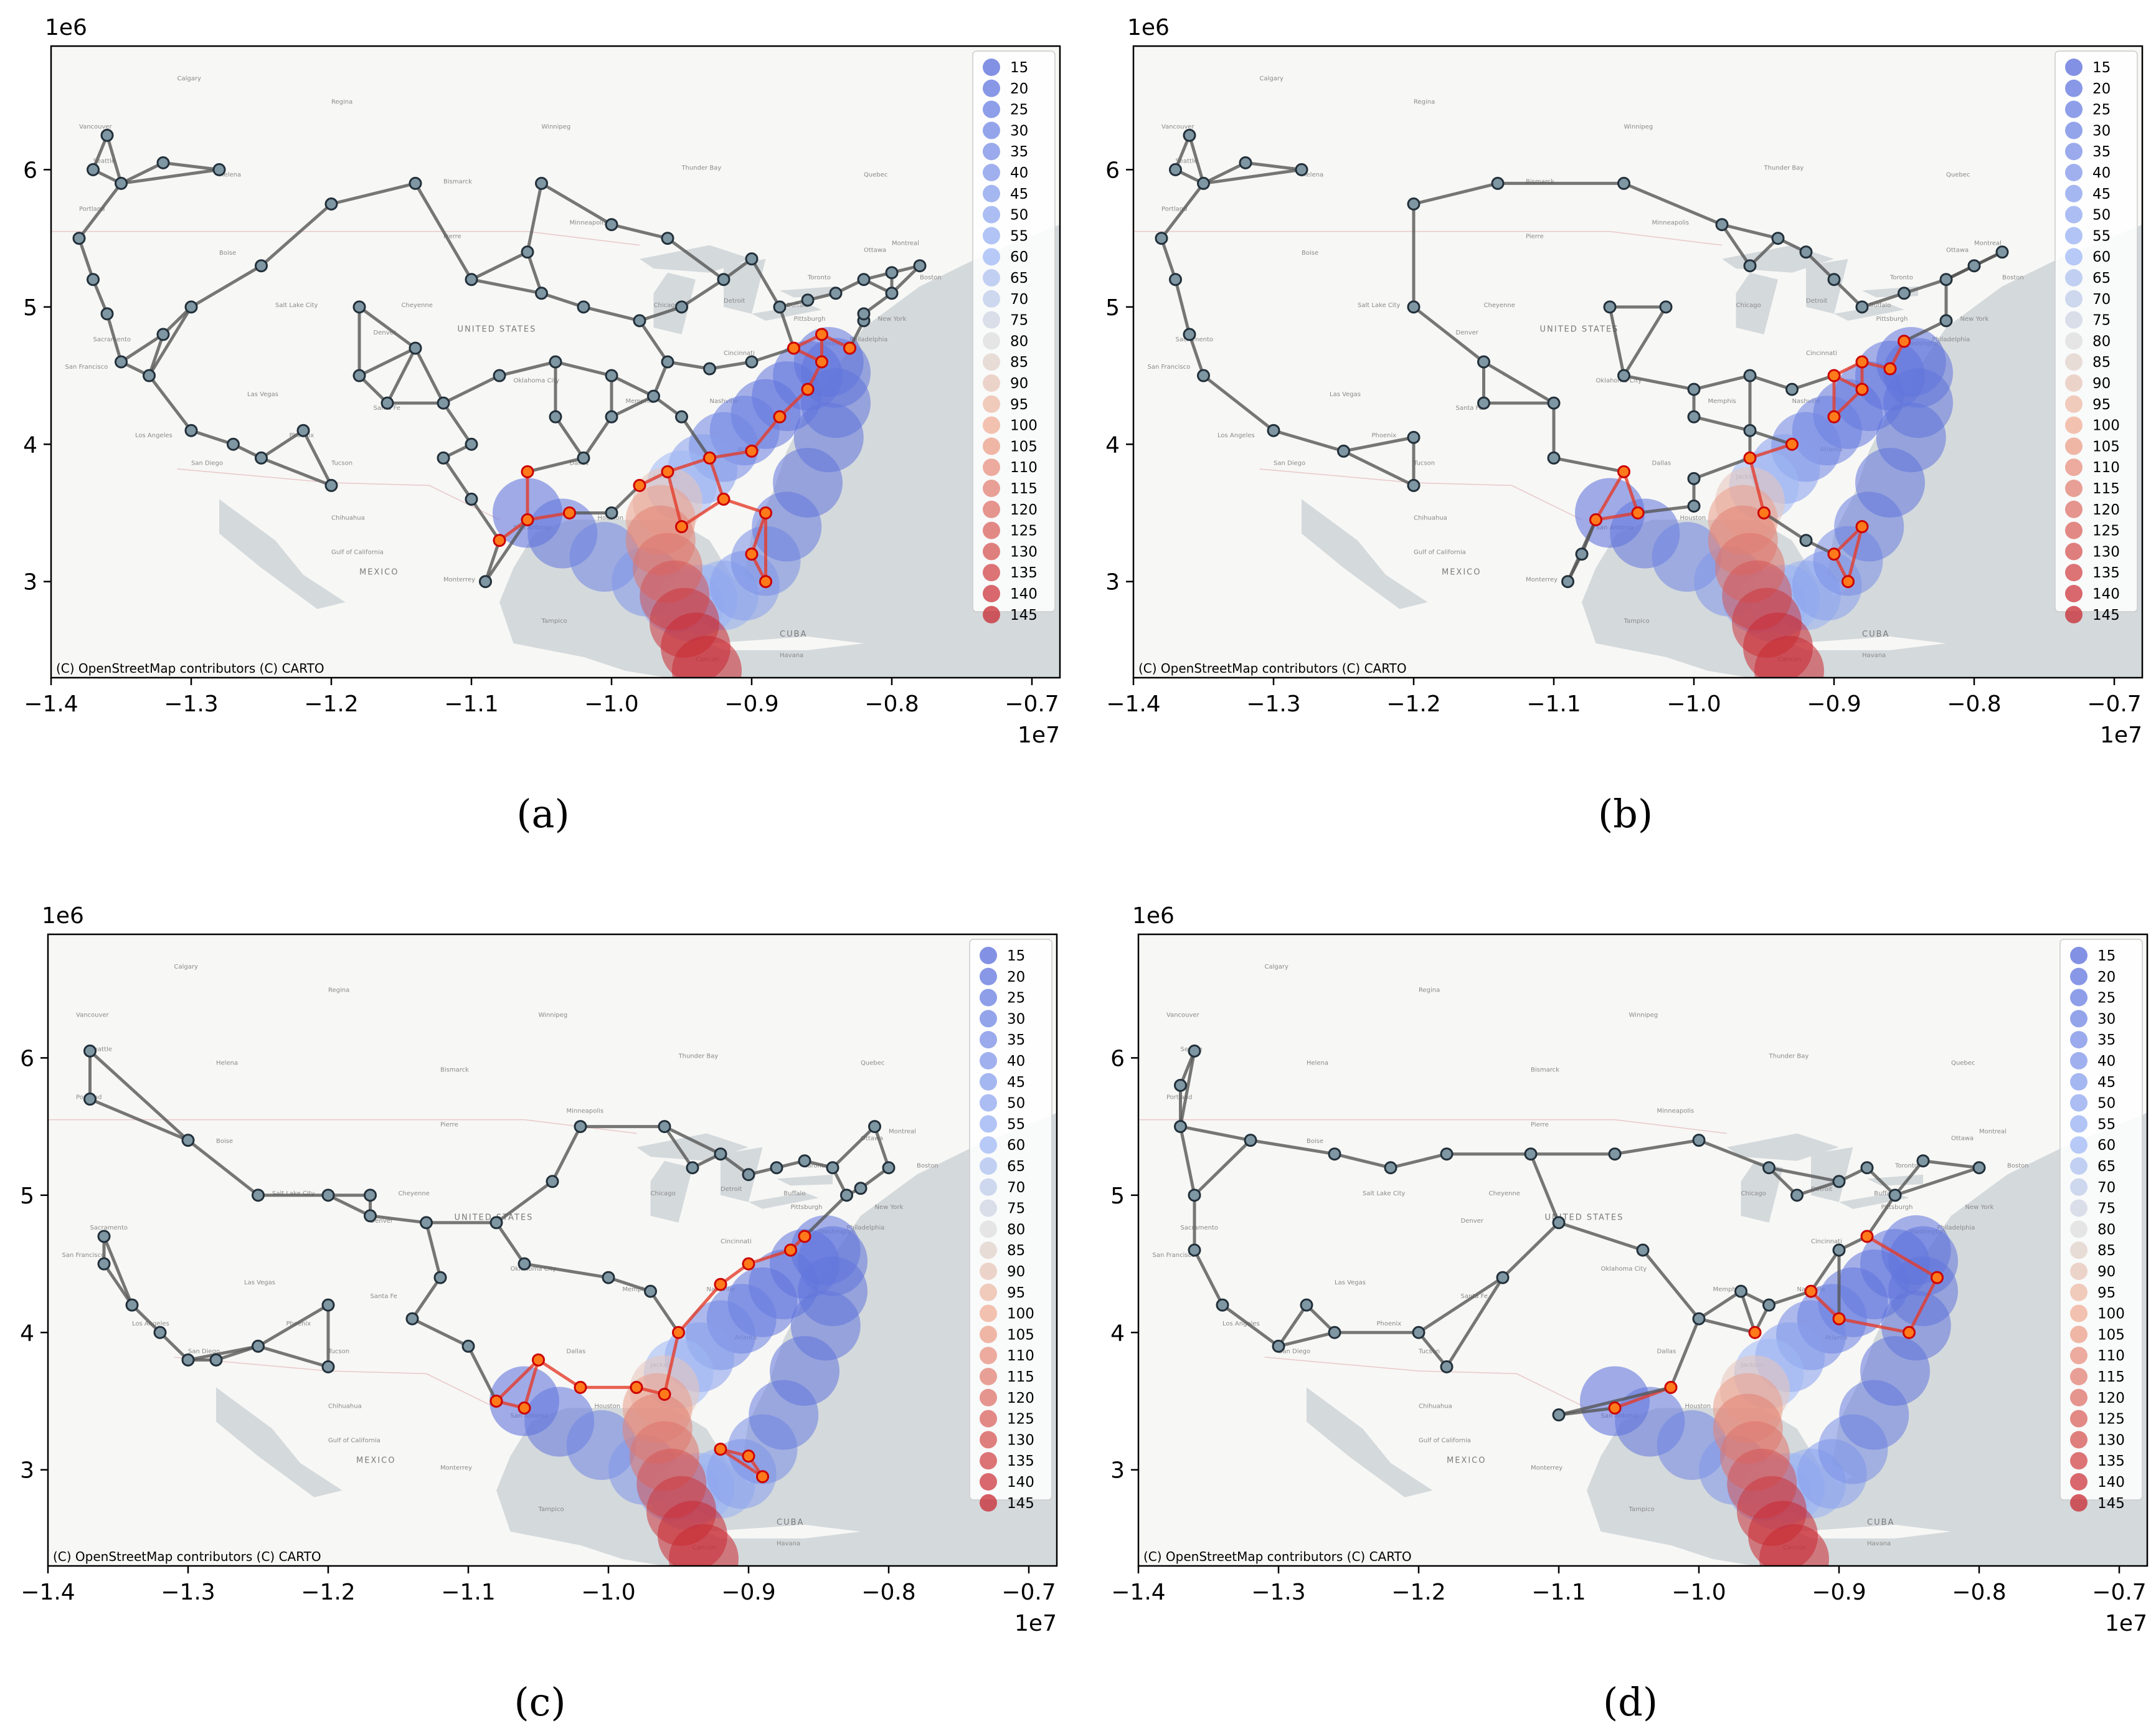 Image resolution: width=2156 pixels, height=1726 pixels. Describe the element at coordinates (341, 463) in the screenshot. I see `place-label: Tucson` at that location.